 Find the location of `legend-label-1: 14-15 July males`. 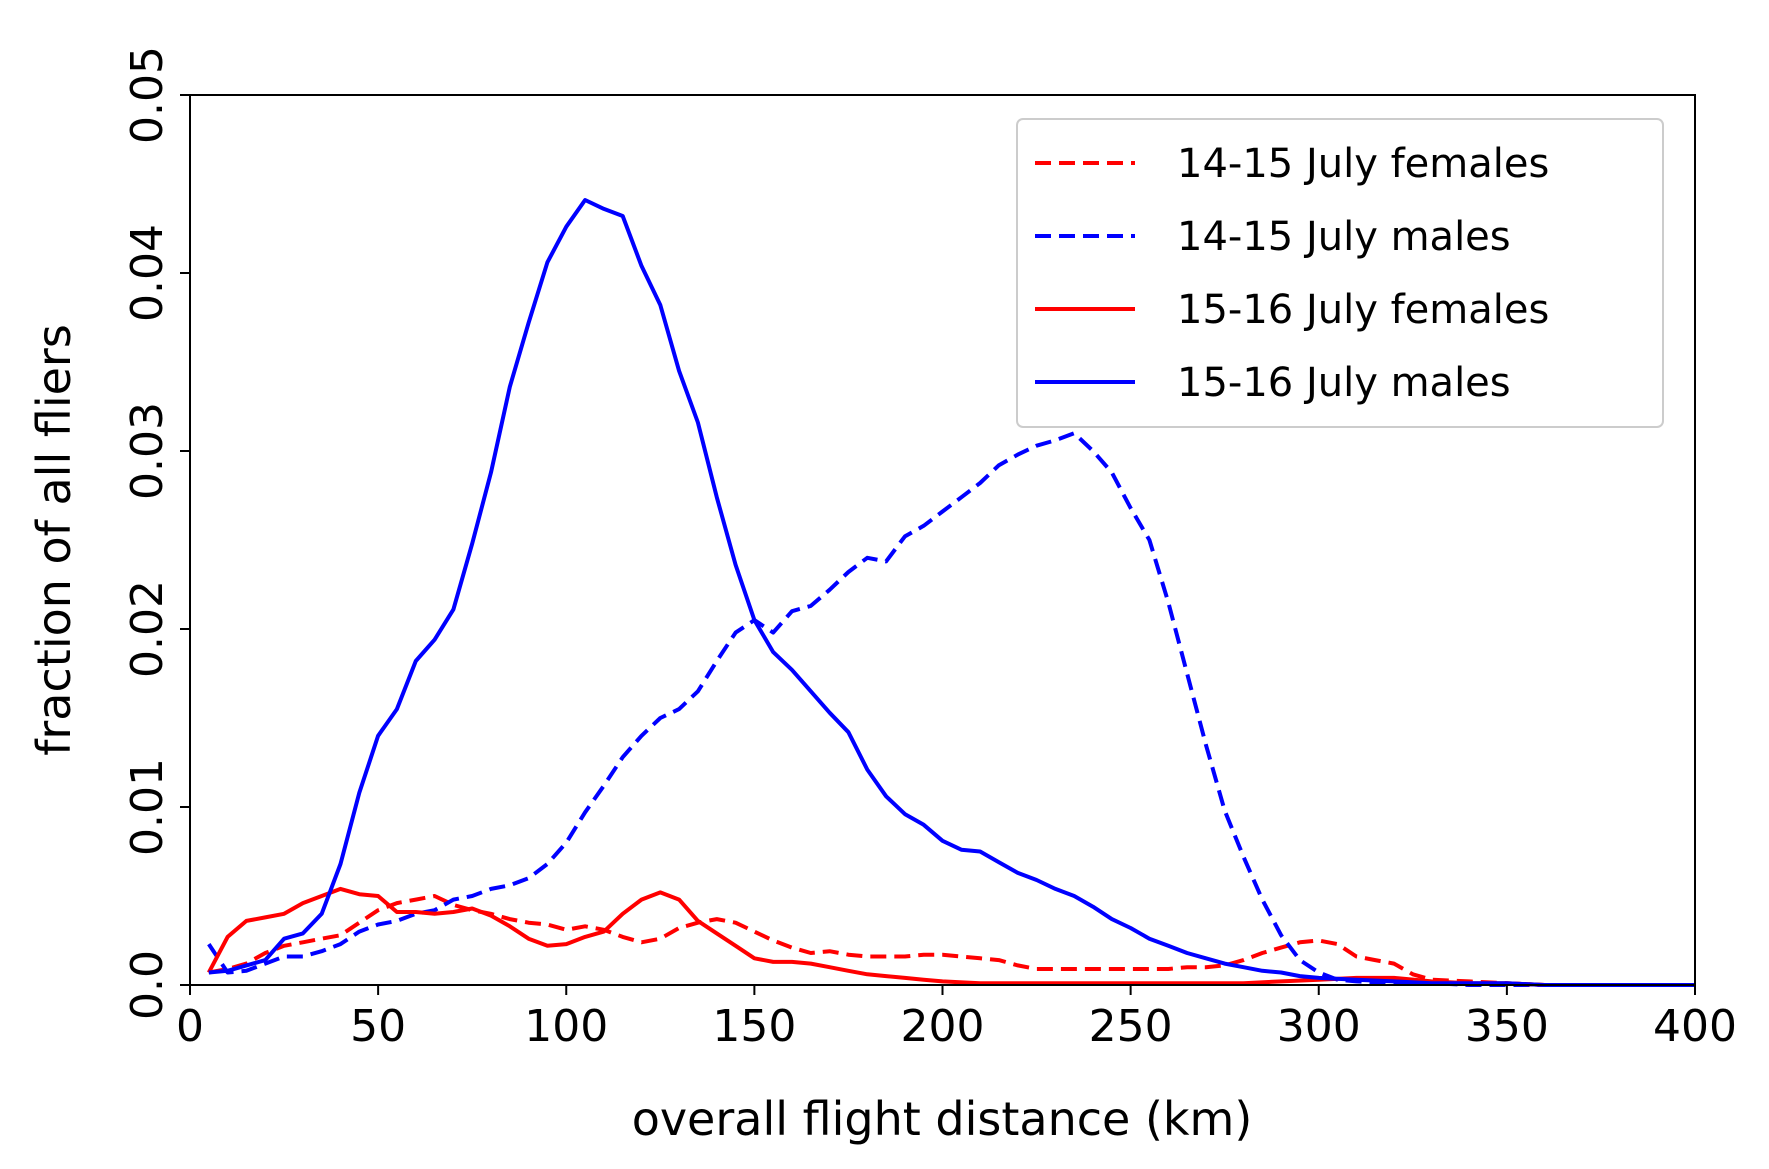

legend-label-1: 14-15 July males is located at coordinates (1344, 237).